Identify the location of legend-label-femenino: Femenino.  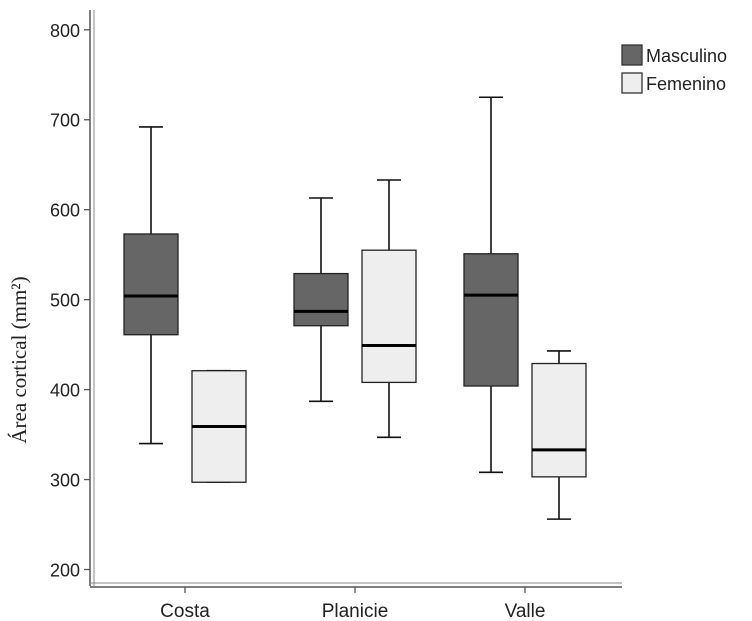
(686, 84).